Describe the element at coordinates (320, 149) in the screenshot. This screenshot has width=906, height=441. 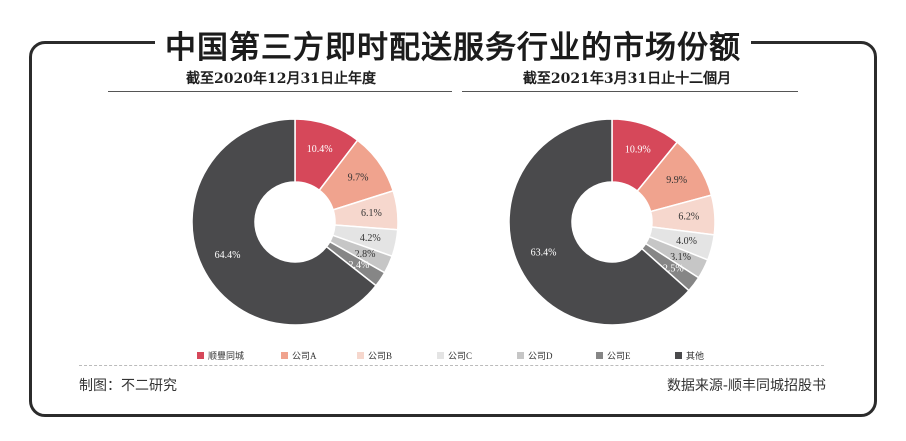
I see `slice-value-label: 10.4%` at that location.